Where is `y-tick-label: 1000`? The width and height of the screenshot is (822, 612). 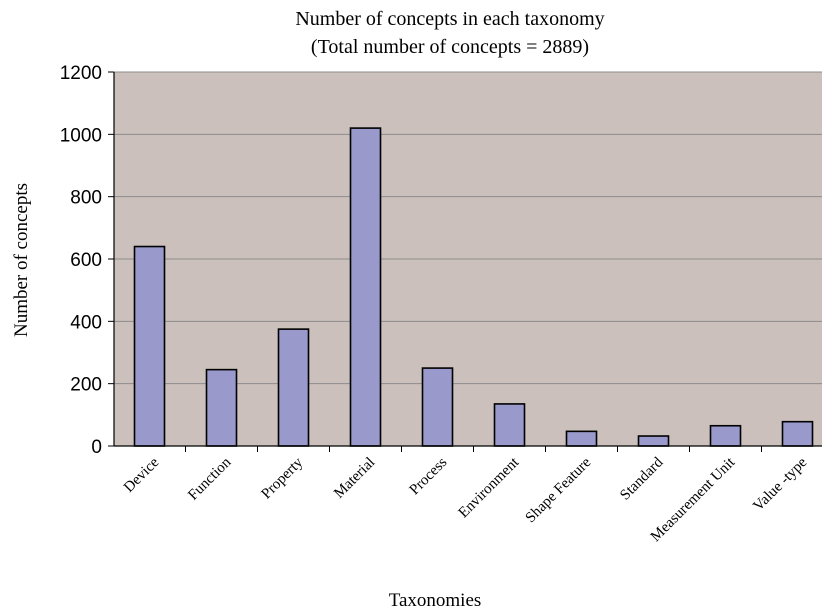
y-tick-label: 1000 is located at coordinates (81, 135).